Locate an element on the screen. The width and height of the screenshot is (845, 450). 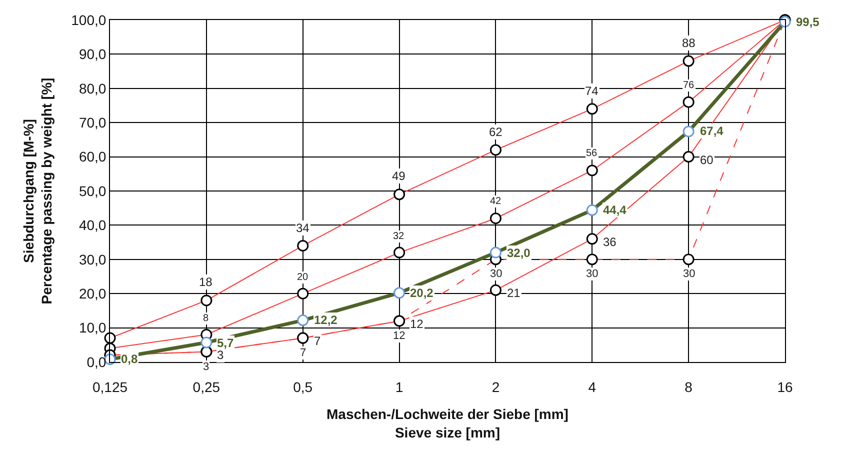
x-tick-label: 4 is located at coordinates (592, 386).